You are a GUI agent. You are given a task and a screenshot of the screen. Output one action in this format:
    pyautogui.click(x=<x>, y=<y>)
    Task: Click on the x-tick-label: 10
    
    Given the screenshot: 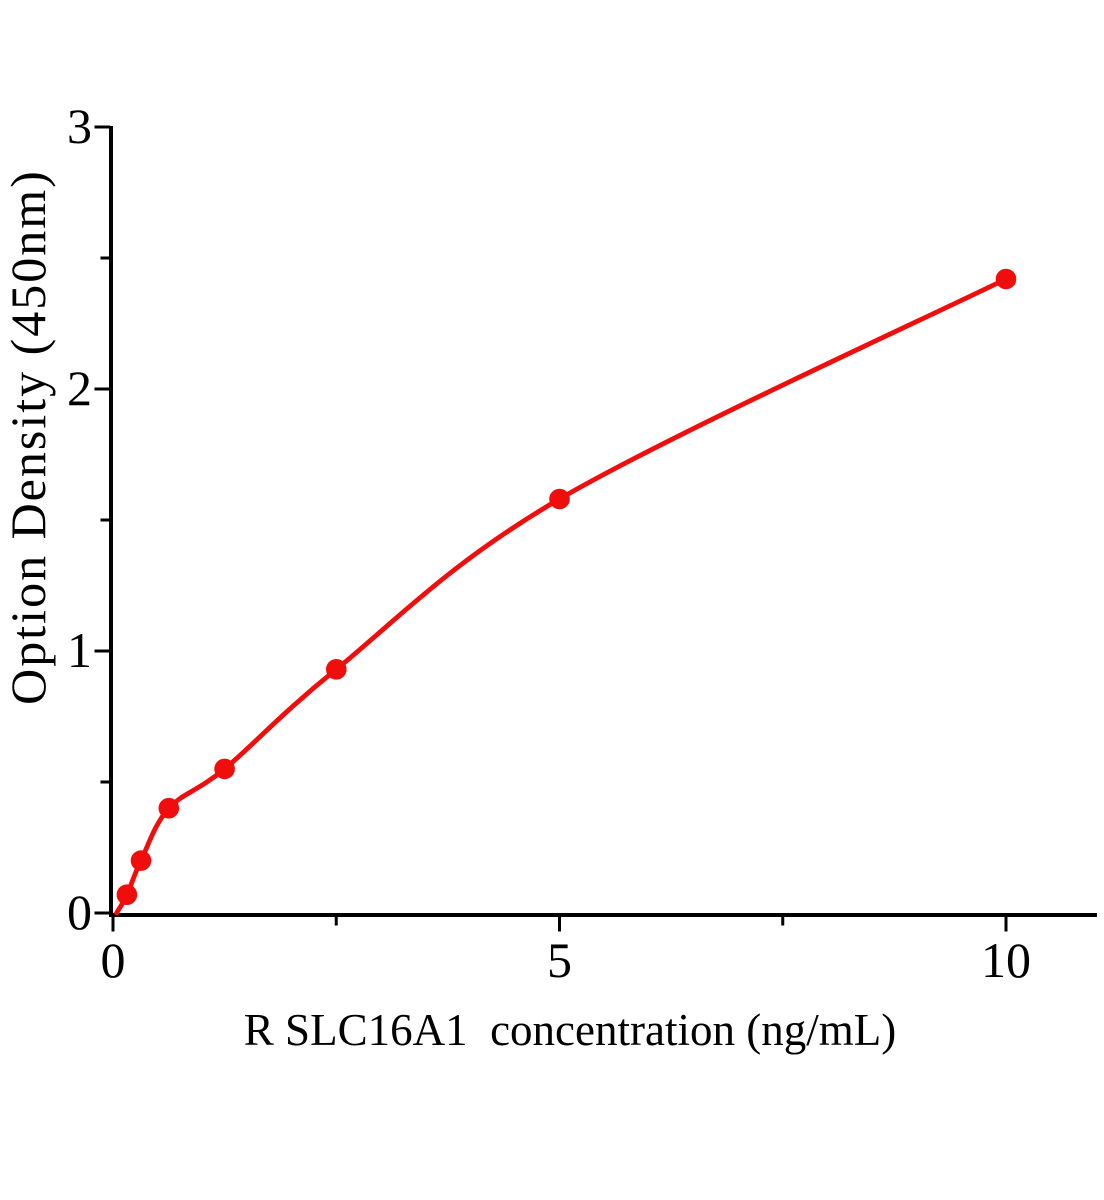 What is the action you would take?
    pyautogui.click(x=1006, y=960)
    